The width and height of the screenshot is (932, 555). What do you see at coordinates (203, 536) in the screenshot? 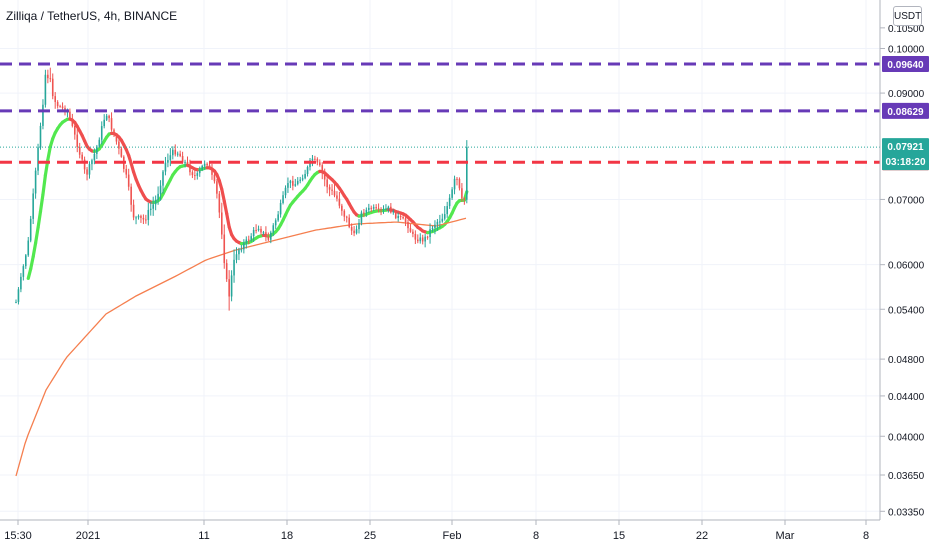
I see `time-tick-label: 11` at bounding box center [203, 536].